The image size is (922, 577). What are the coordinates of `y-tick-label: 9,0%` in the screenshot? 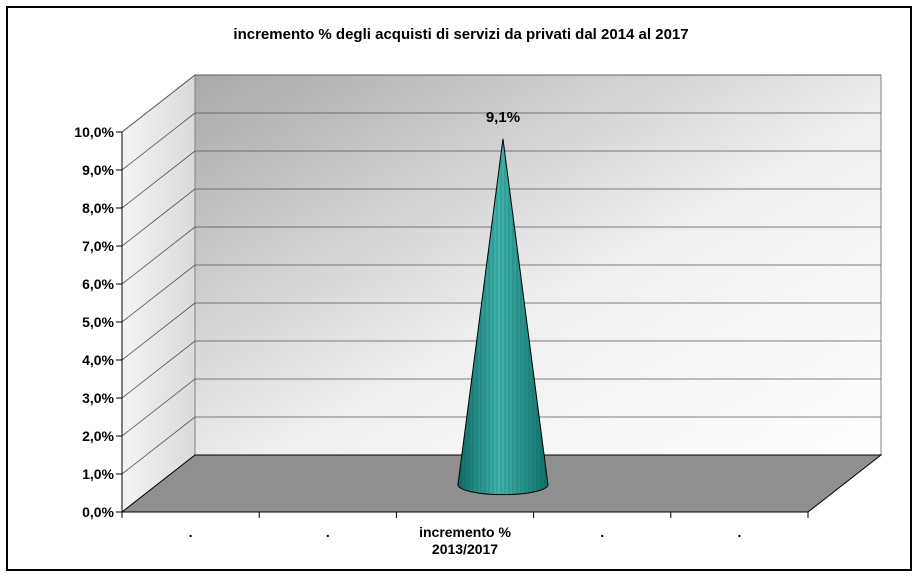 It's located at (98, 170).